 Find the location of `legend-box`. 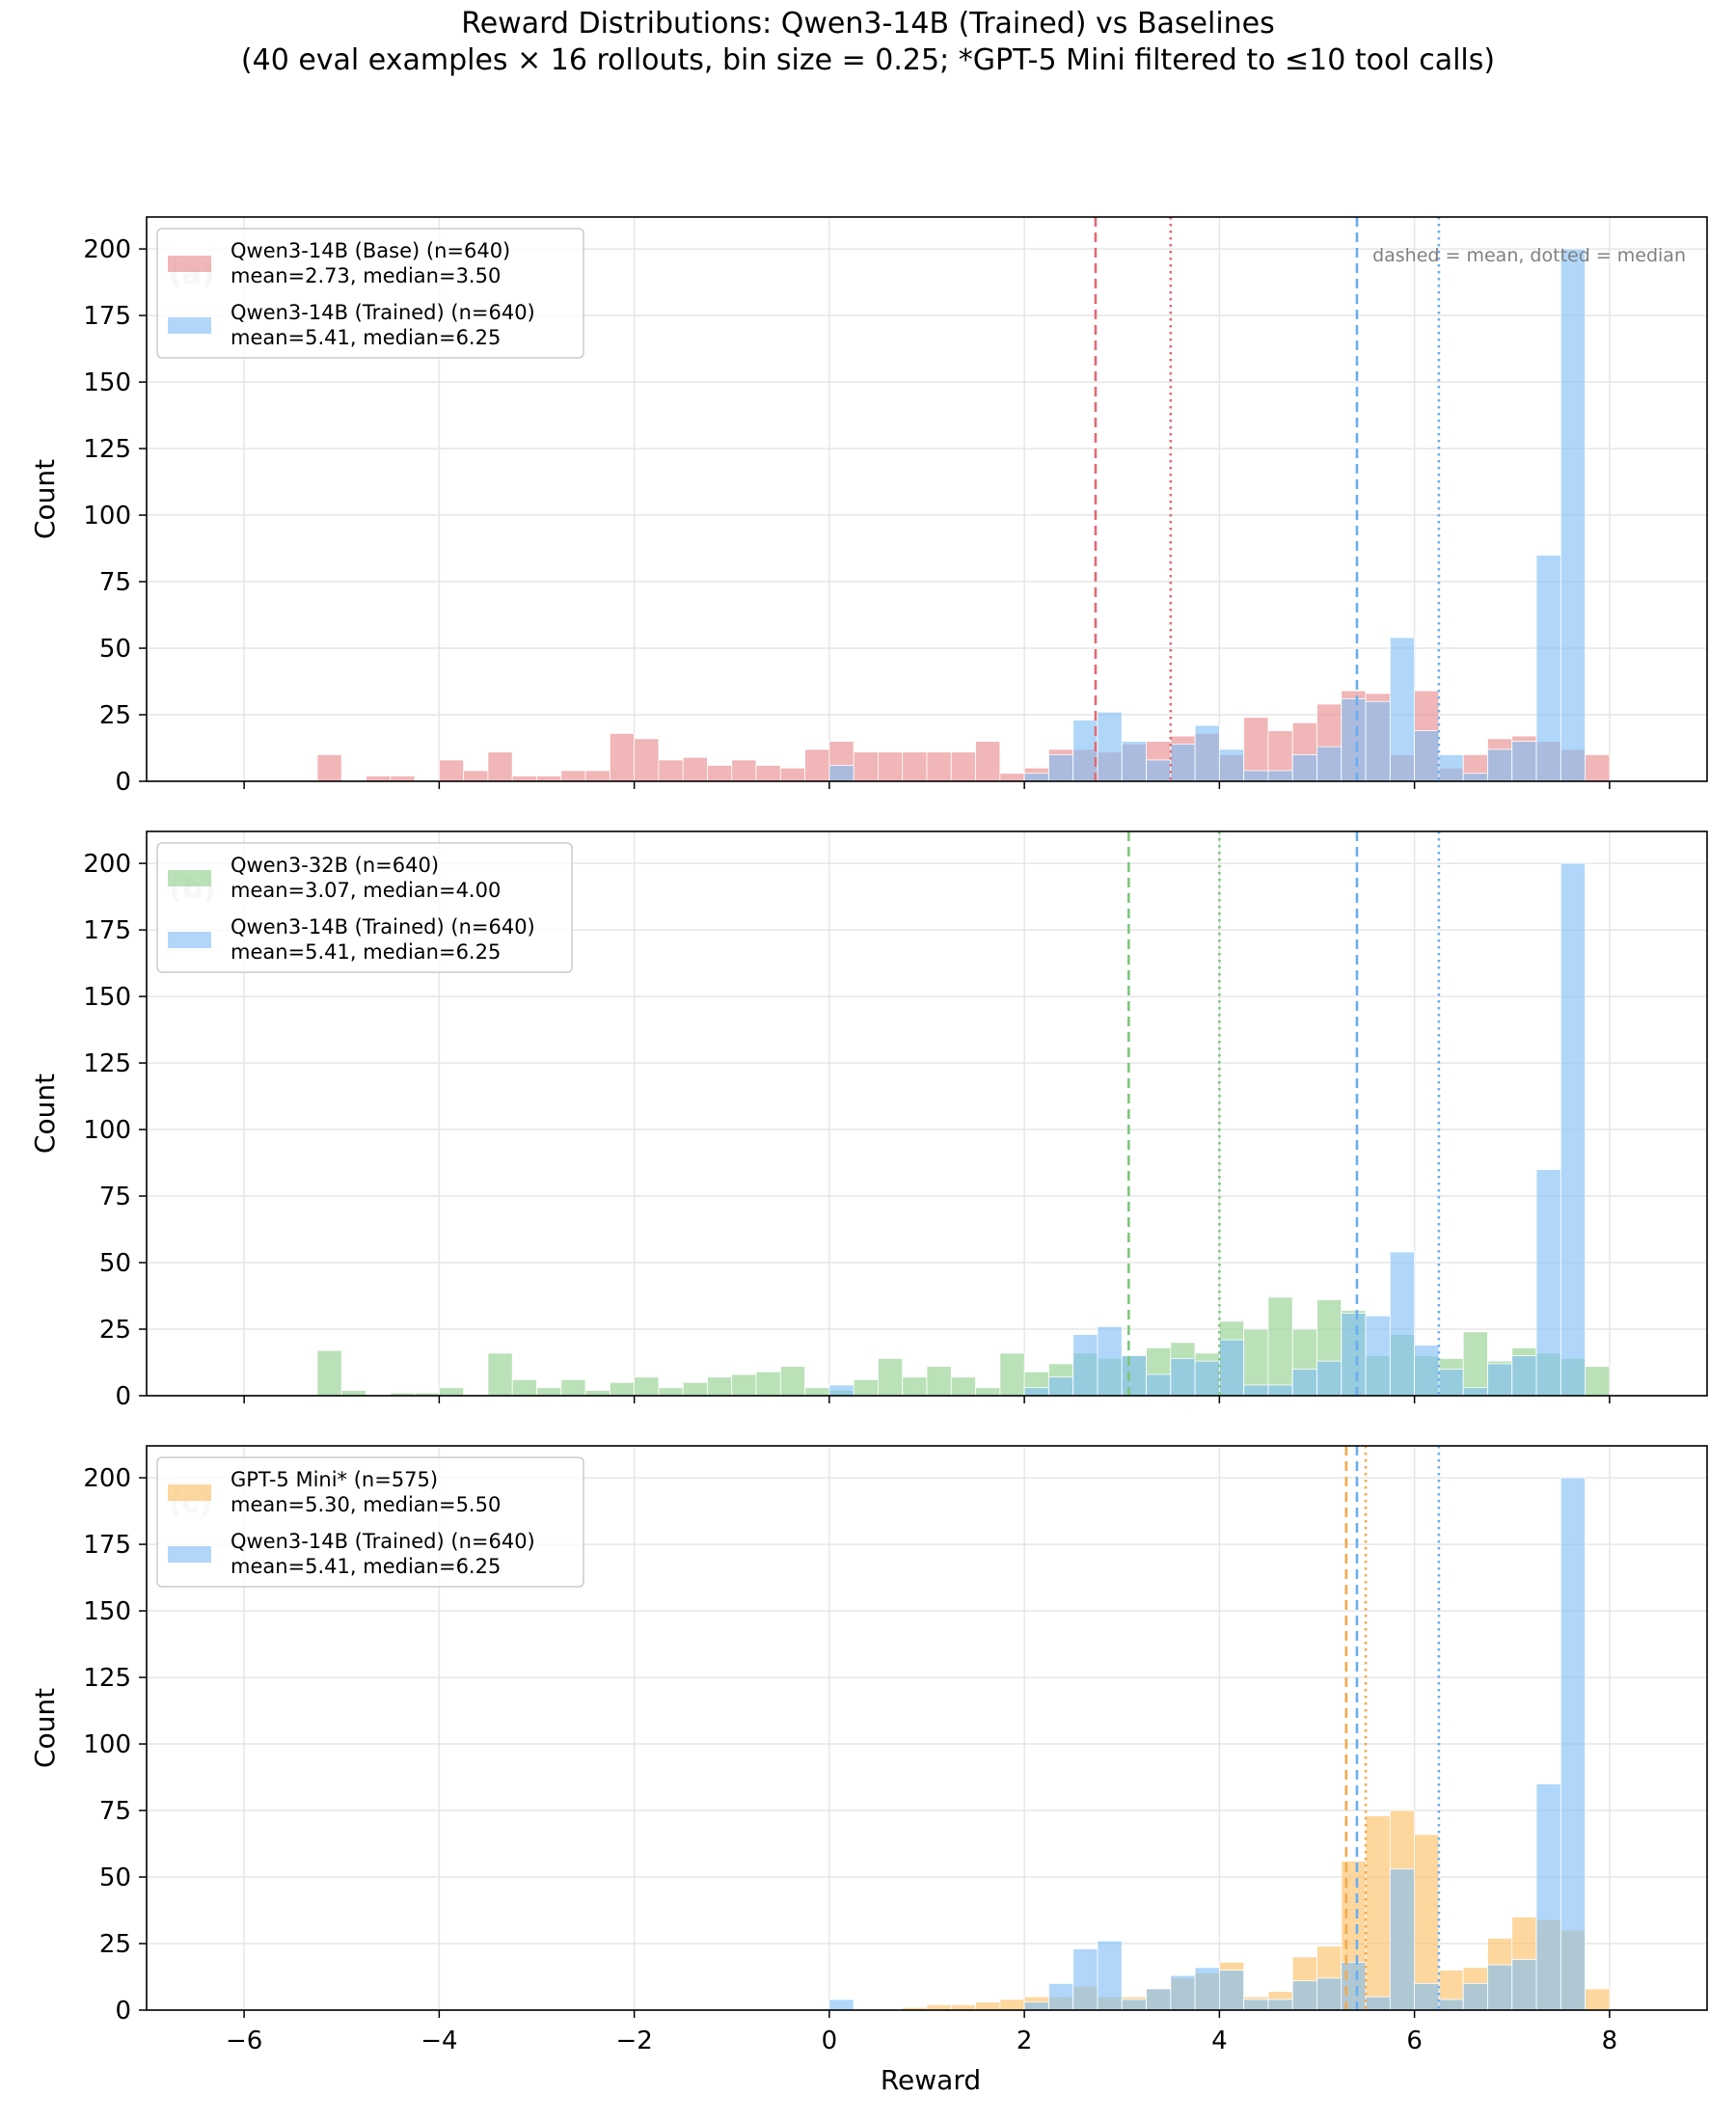

legend-box is located at coordinates (364, 908).